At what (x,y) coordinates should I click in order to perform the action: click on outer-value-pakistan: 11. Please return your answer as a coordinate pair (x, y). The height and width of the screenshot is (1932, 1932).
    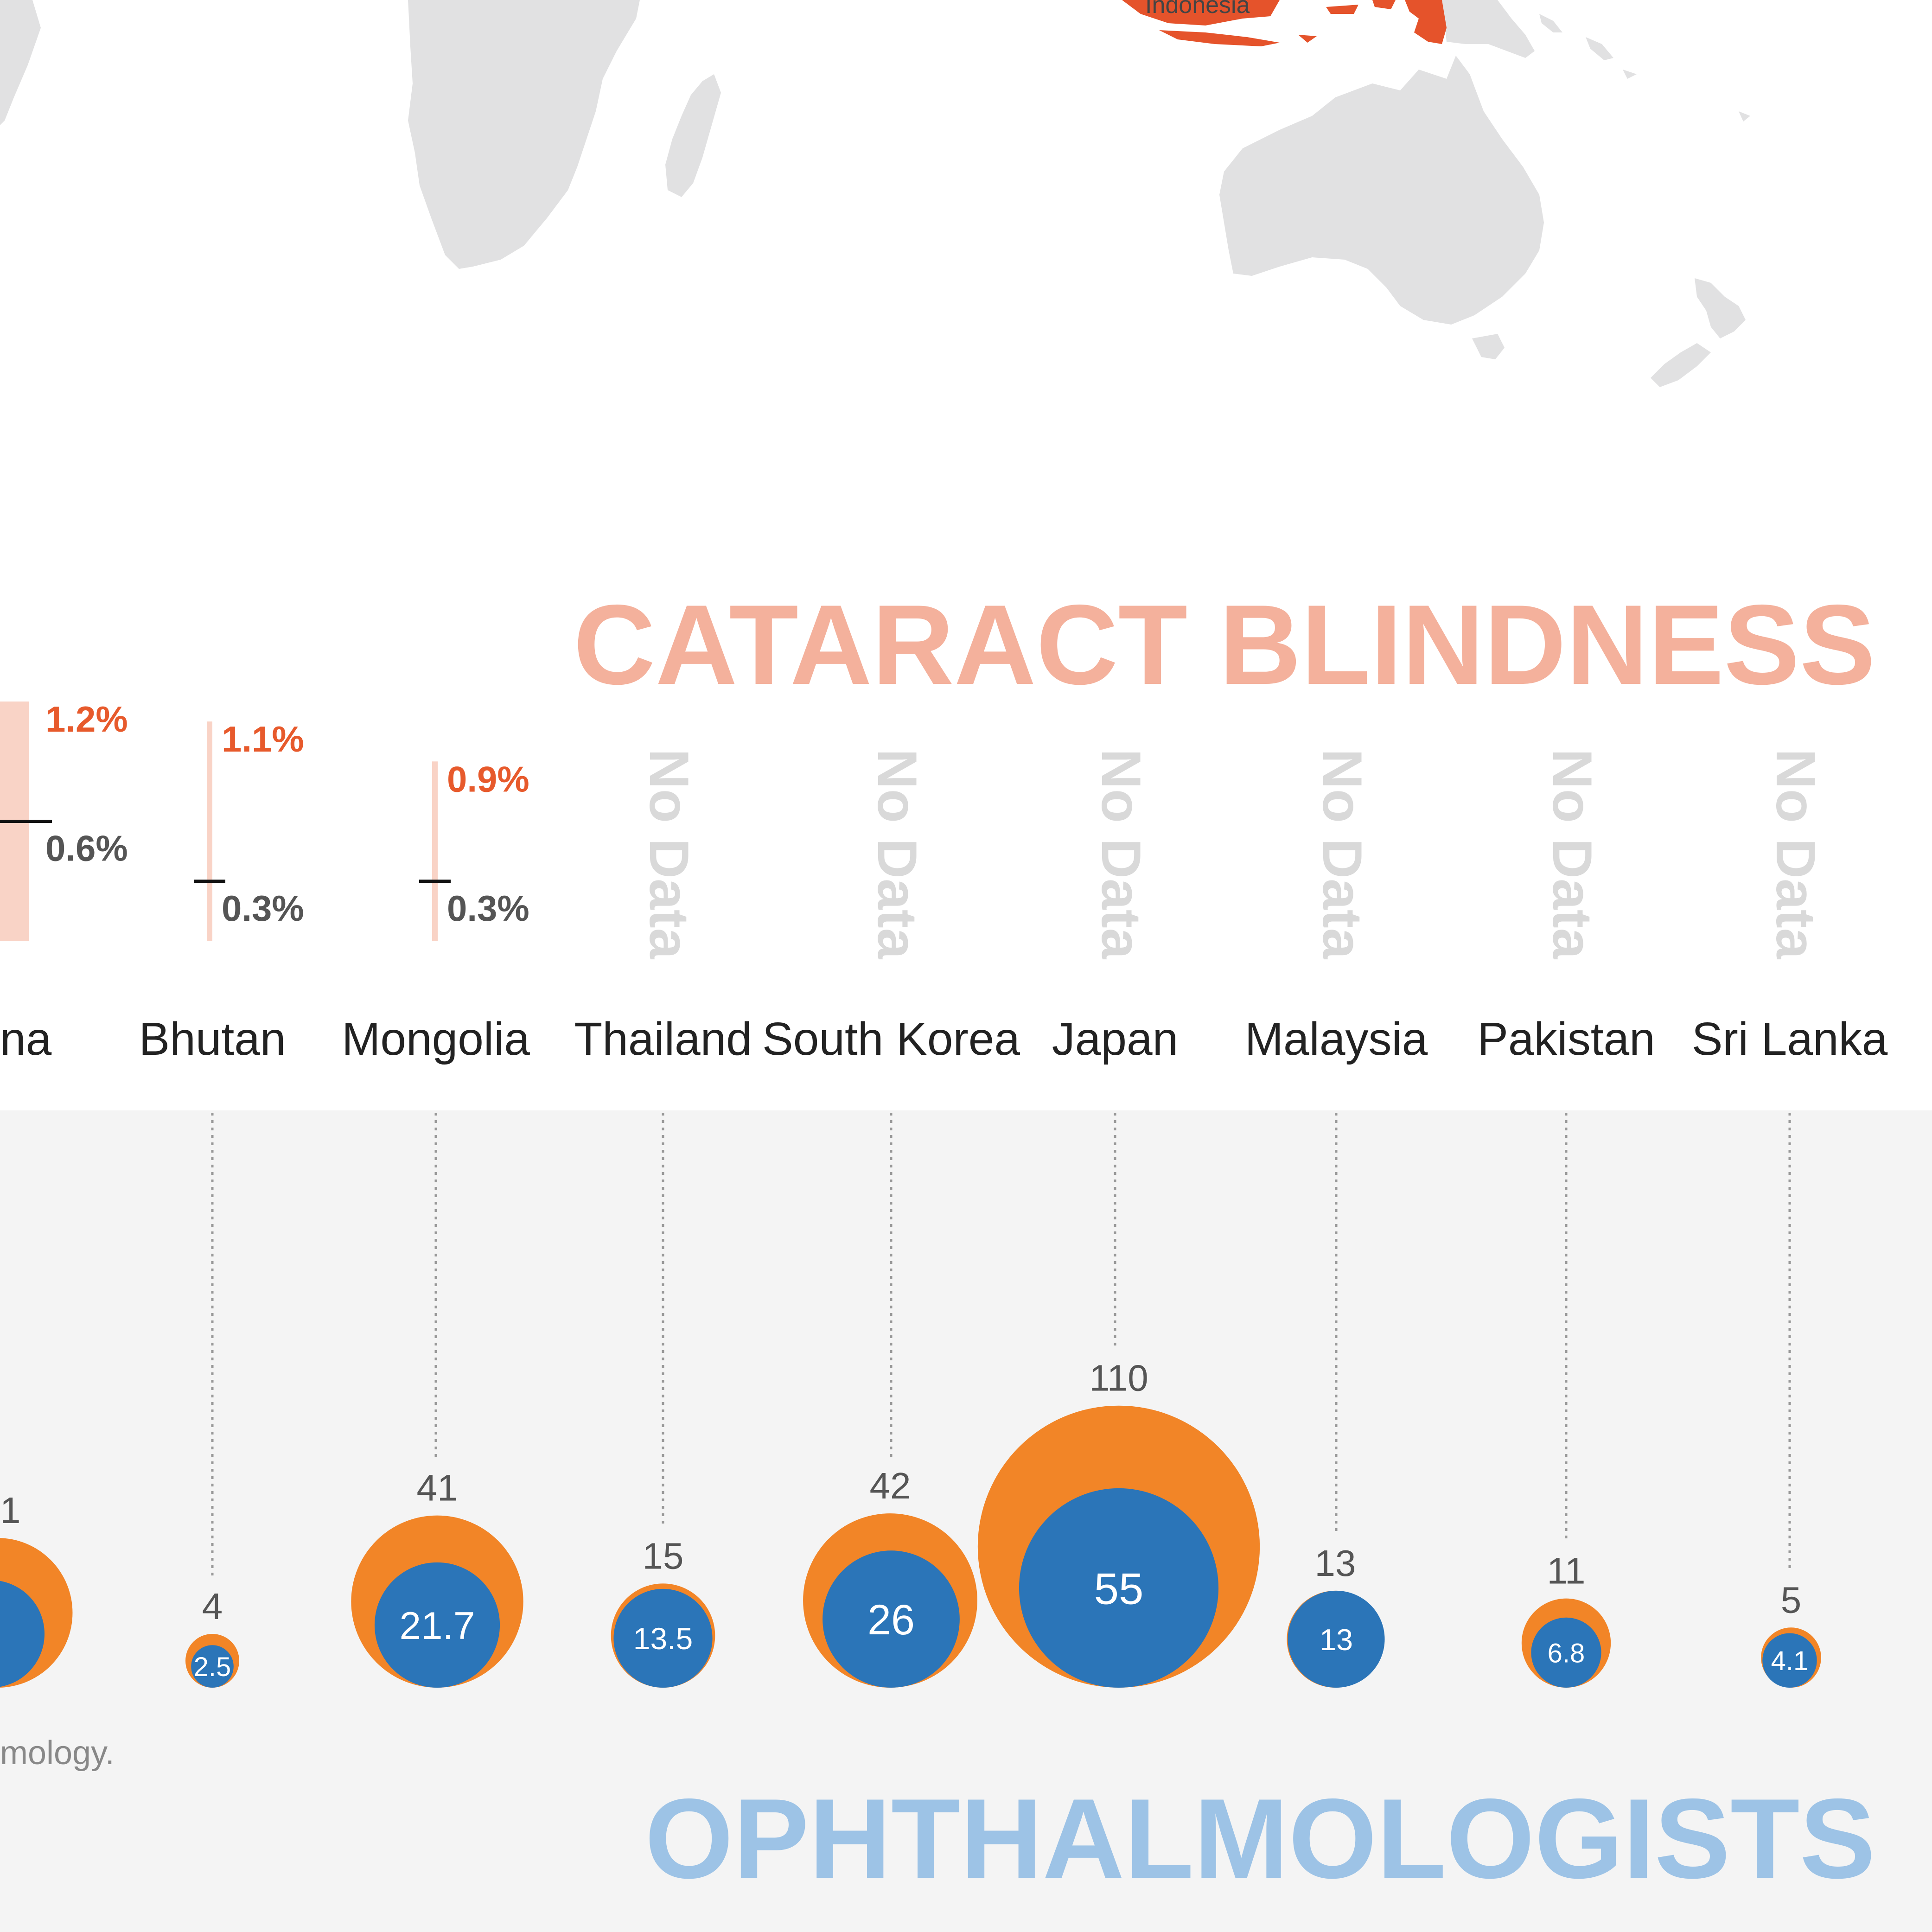
    Looking at the image, I should click on (1566, 1571).